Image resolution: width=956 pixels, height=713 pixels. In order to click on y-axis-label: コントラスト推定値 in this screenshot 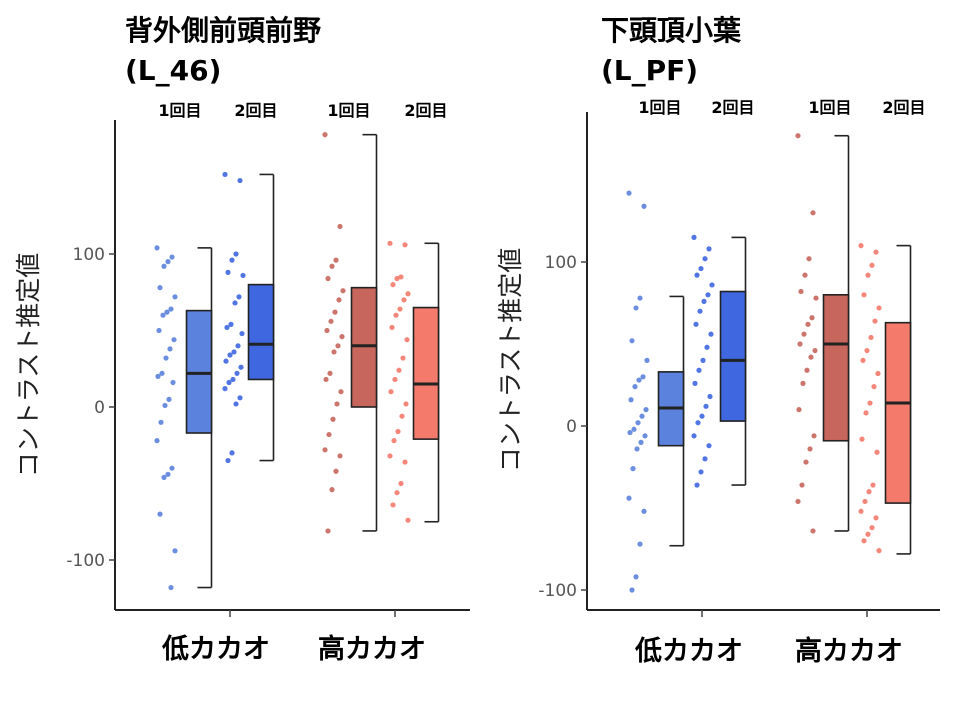, I will do `click(28, 365)`.